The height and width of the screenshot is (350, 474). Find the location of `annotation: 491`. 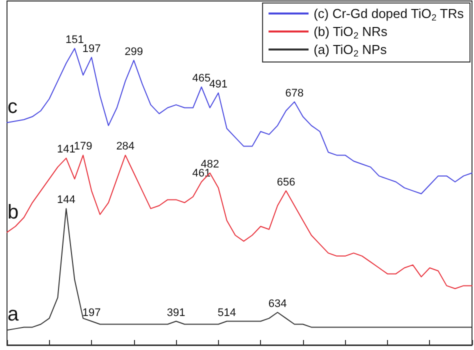

annotation: 491 is located at coordinates (218, 84).